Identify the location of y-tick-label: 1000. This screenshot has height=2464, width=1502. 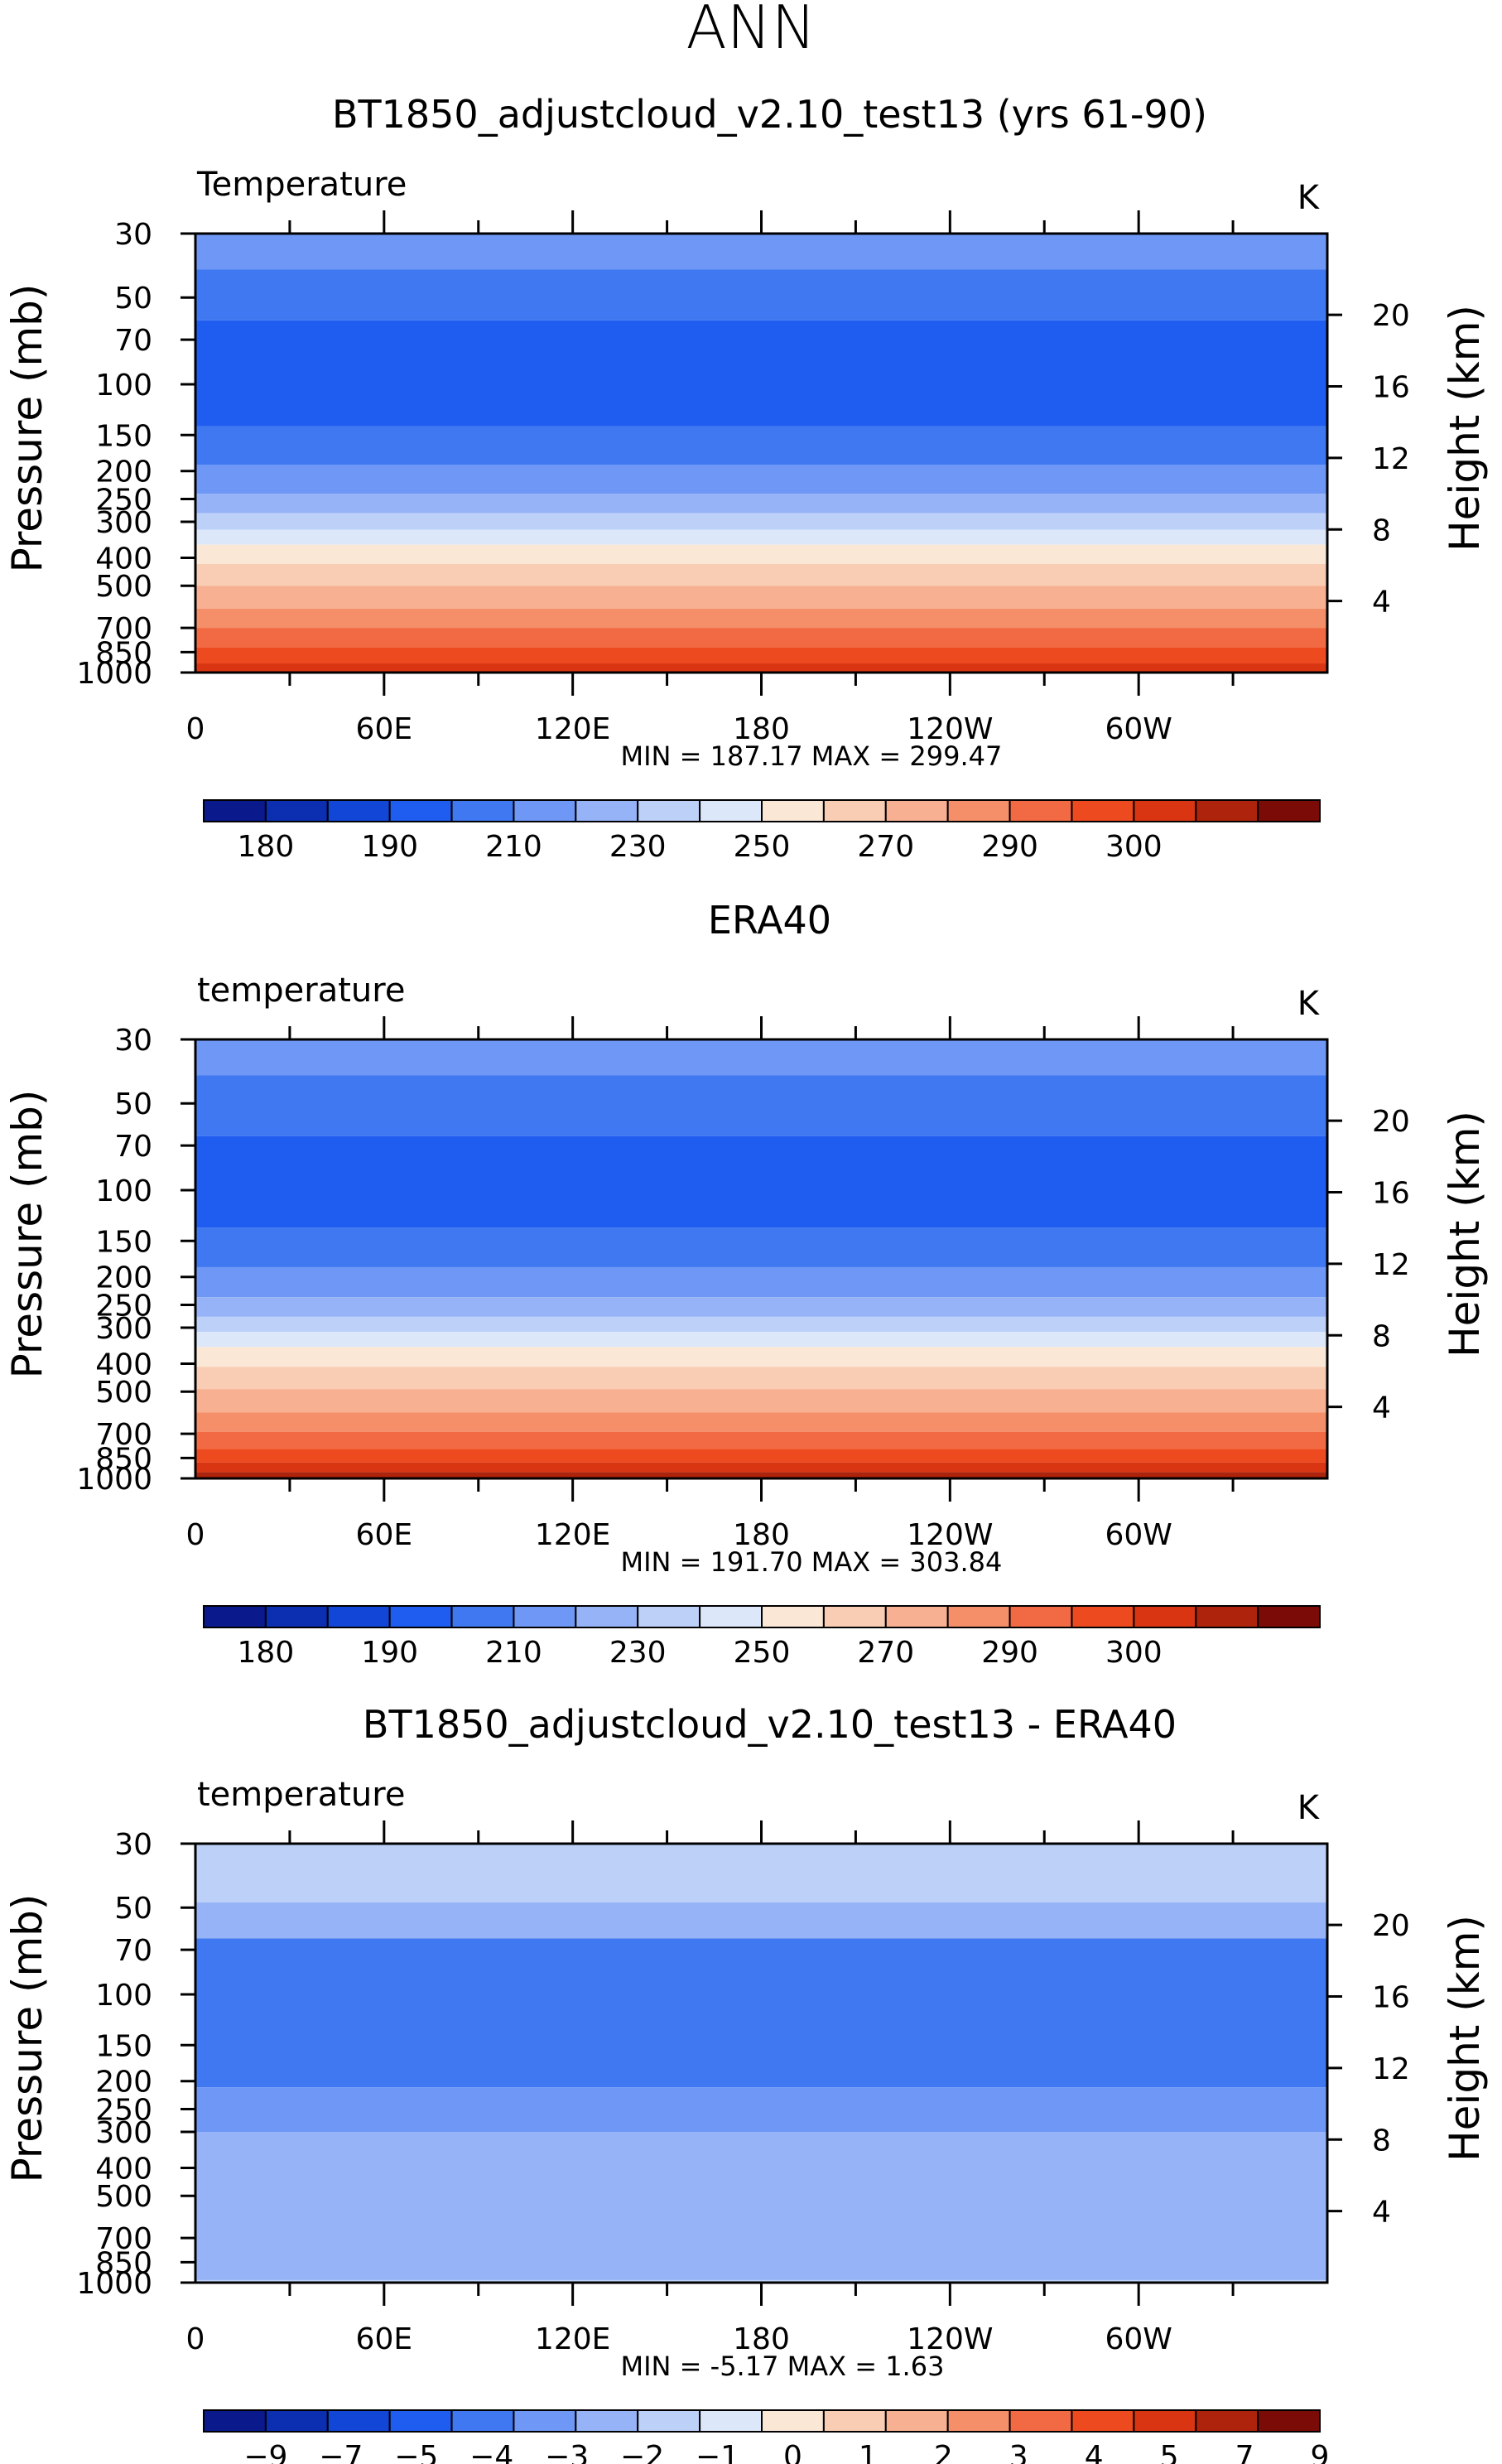
(114, 2284).